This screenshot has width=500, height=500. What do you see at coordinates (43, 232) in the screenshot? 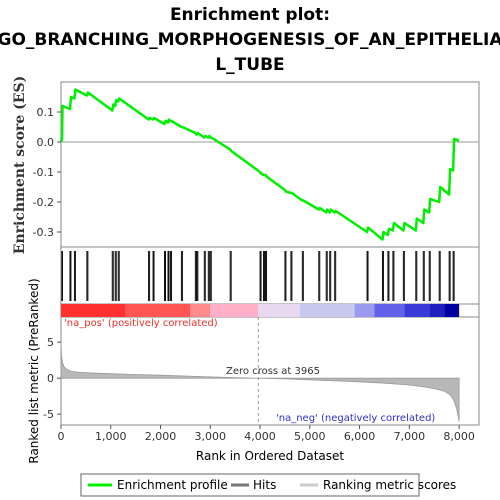
I see `es-tick-label: -0.3` at bounding box center [43, 232].